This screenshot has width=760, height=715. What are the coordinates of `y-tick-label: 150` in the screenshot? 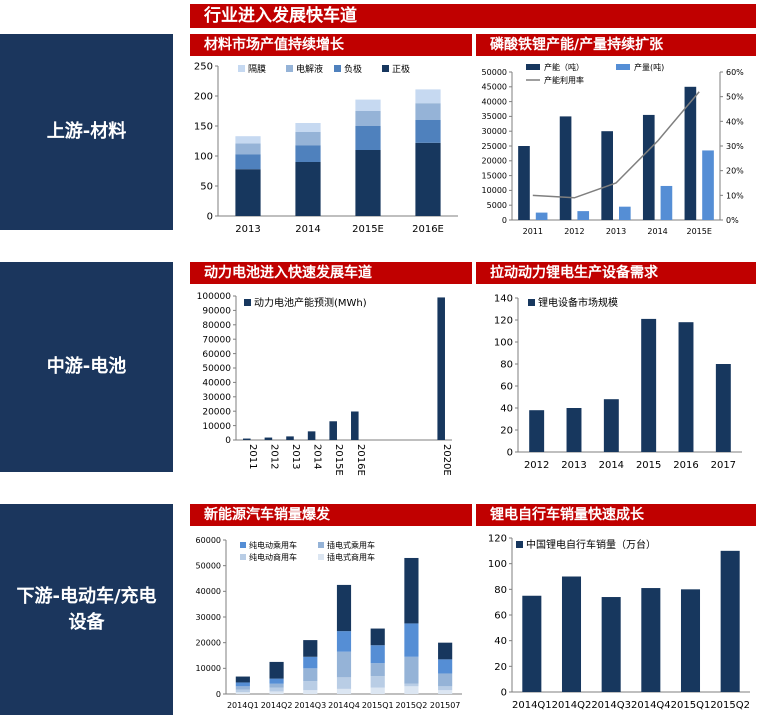 It's located at (203, 127).